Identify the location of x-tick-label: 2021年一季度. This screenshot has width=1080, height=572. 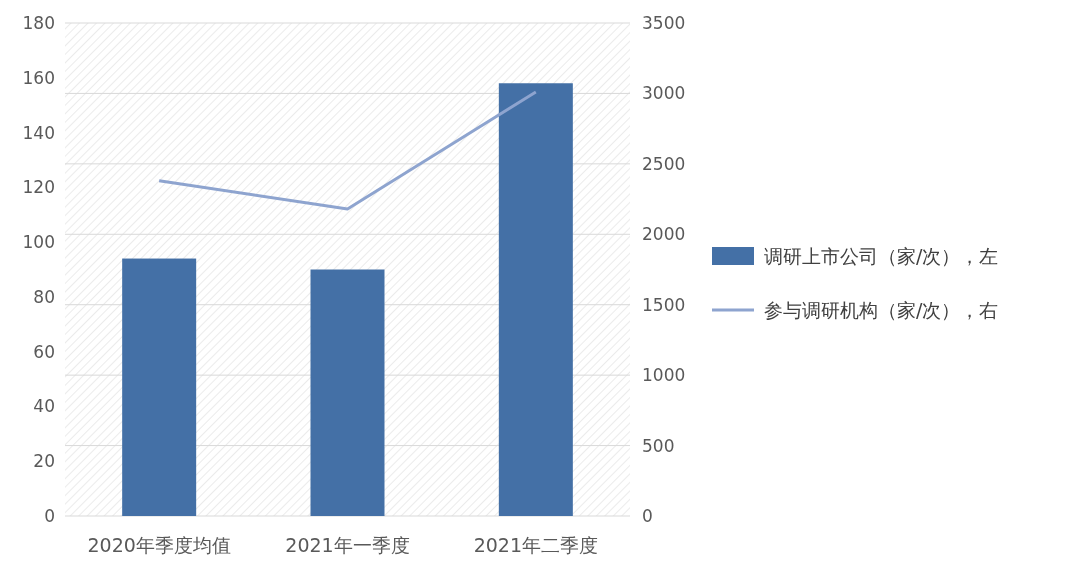
(347, 545).